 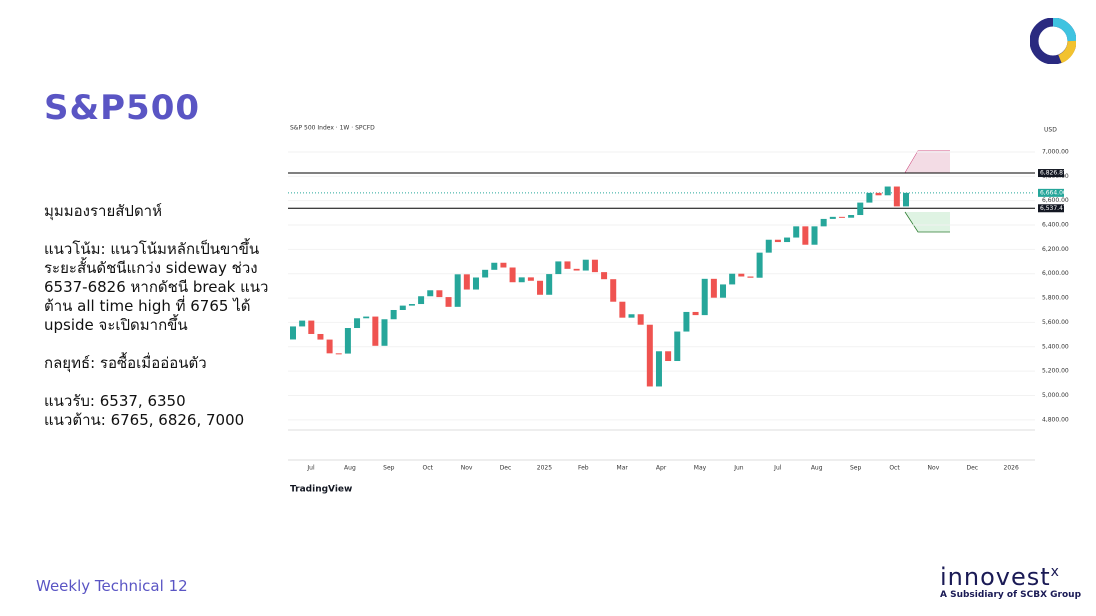 I want to click on last-tag, so click(x=1051, y=192).